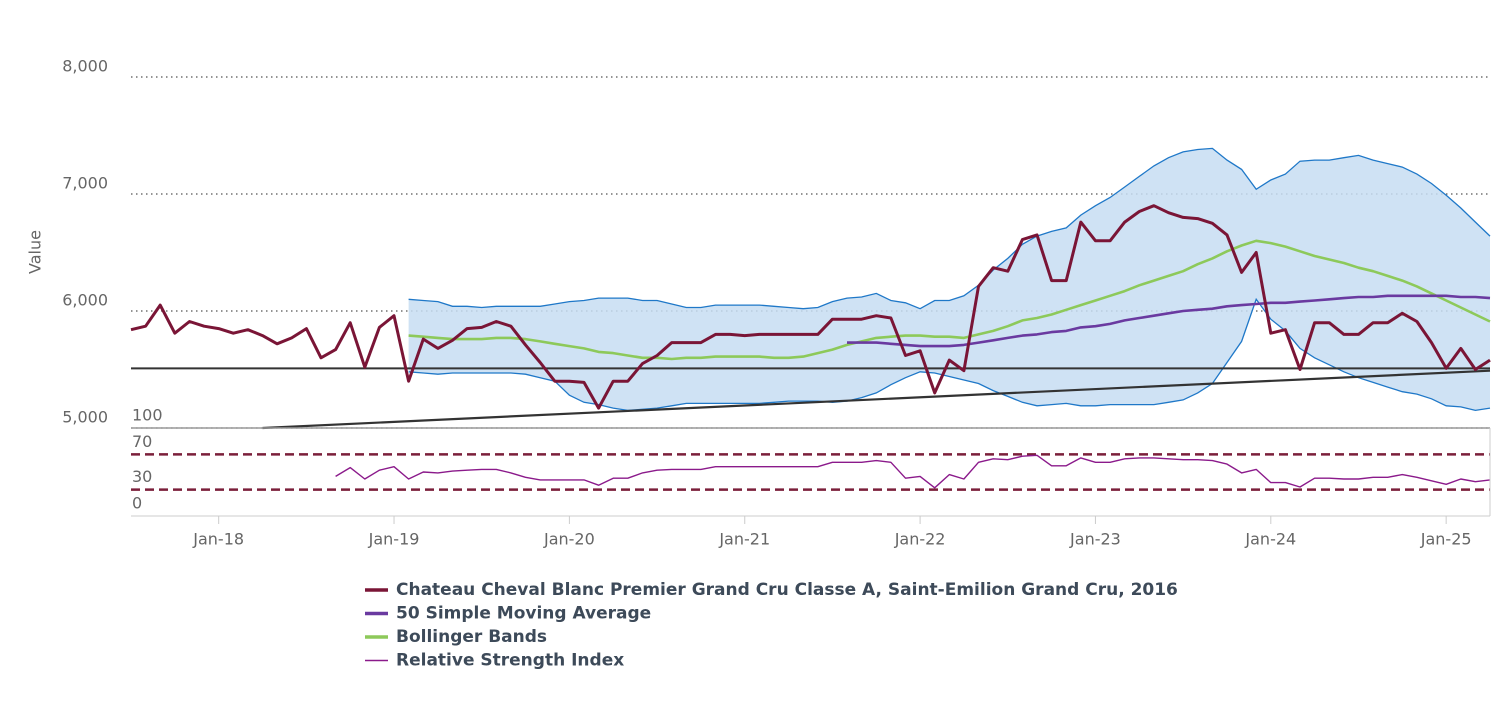  What do you see at coordinates (85, 183) in the screenshot?
I see `y-tick-label: 7,000` at bounding box center [85, 183].